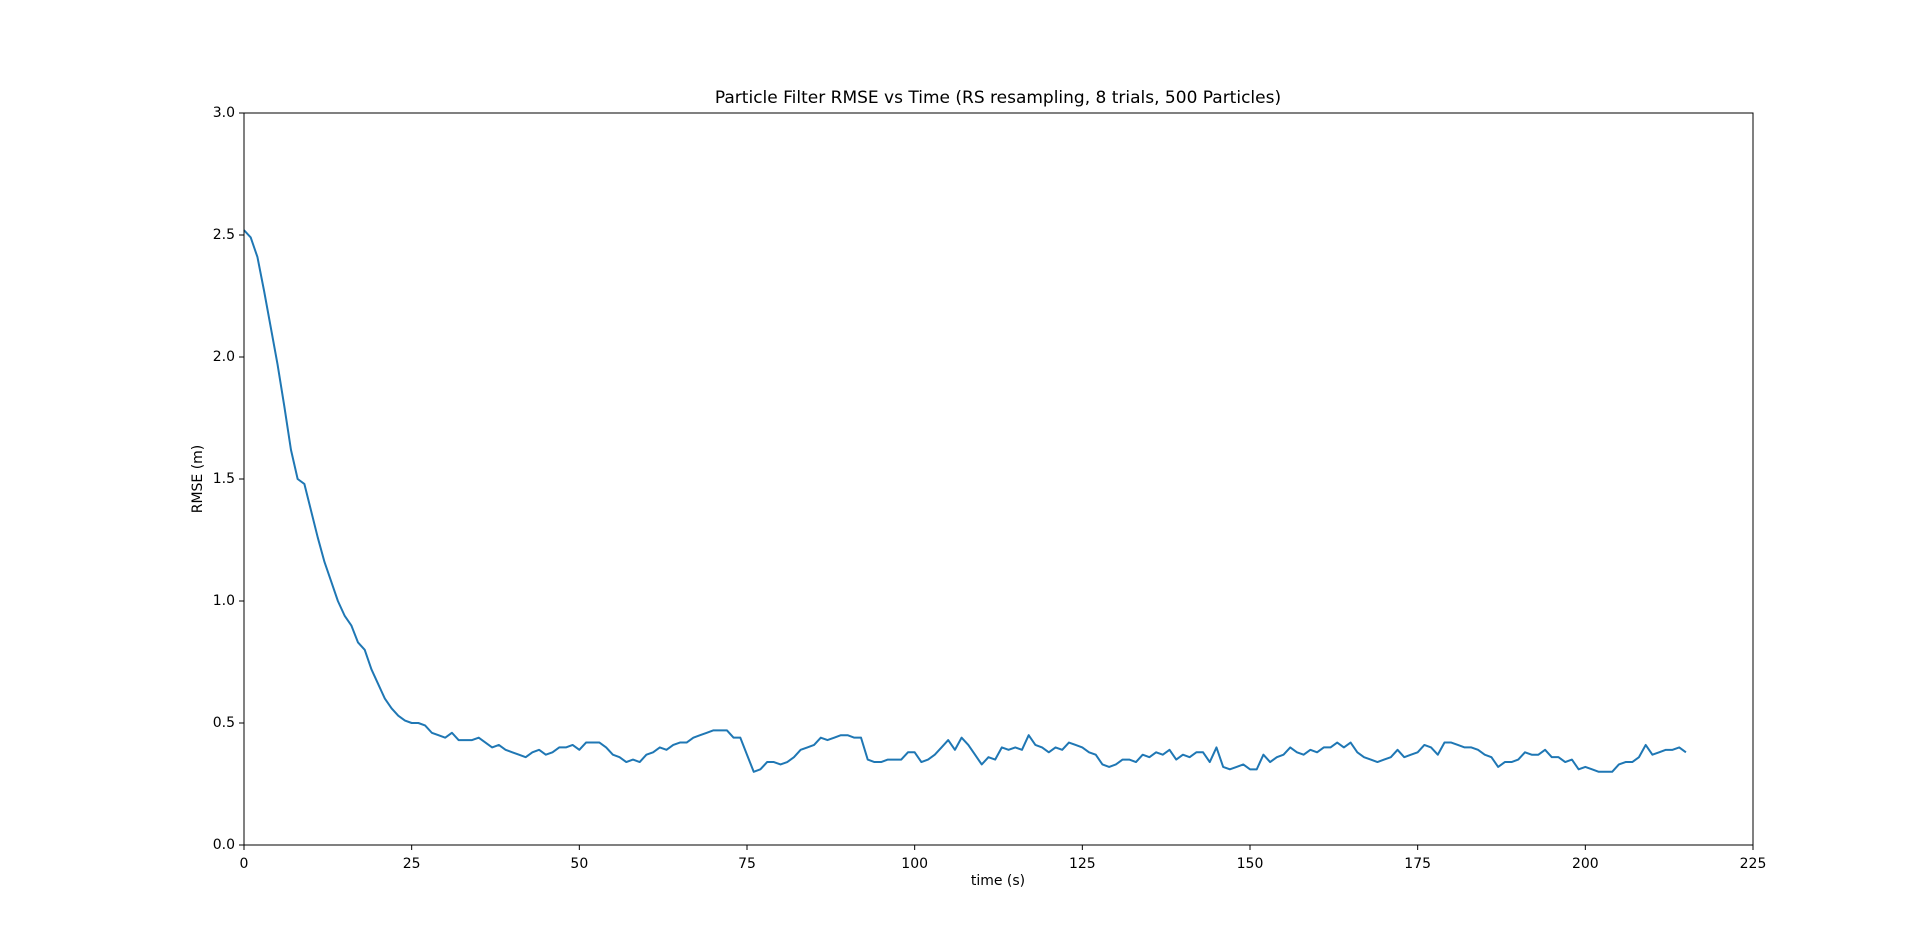 This screenshot has height=940, width=1920. I want to click on y-tick-label: 1.5, so click(224, 479).